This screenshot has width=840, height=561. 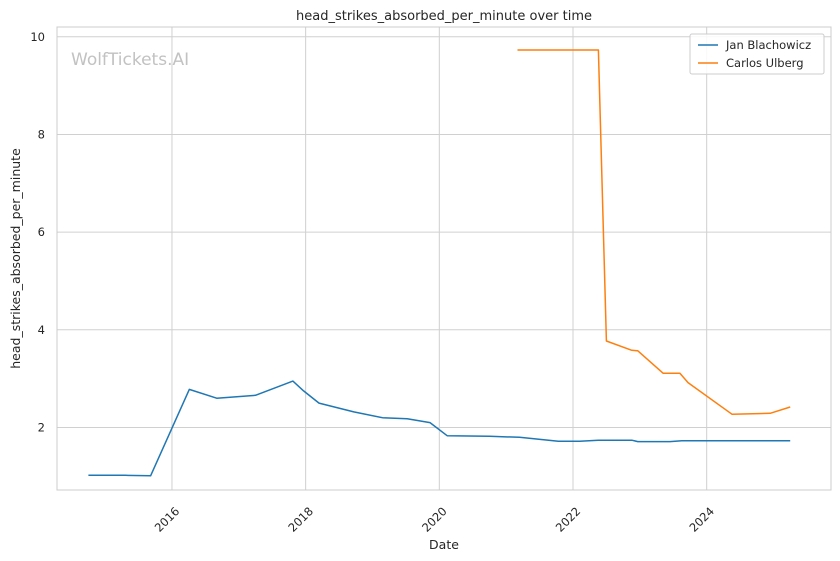 What do you see at coordinates (765, 63) in the screenshot?
I see `legend-label: Carlos Ulberg` at bounding box center [765, 63].